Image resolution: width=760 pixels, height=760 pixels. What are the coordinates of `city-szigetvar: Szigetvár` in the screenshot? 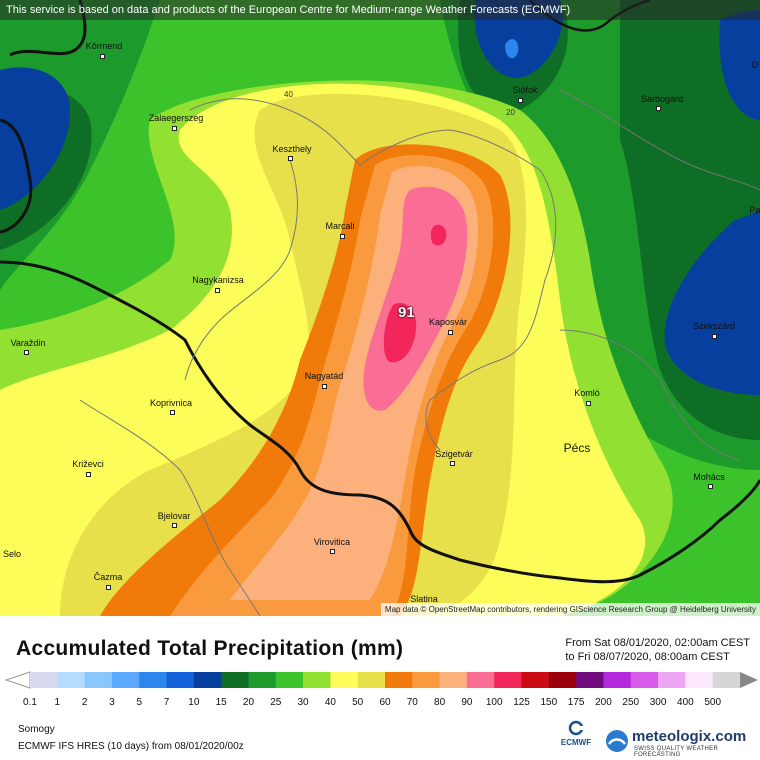 It's located at (454, 454).